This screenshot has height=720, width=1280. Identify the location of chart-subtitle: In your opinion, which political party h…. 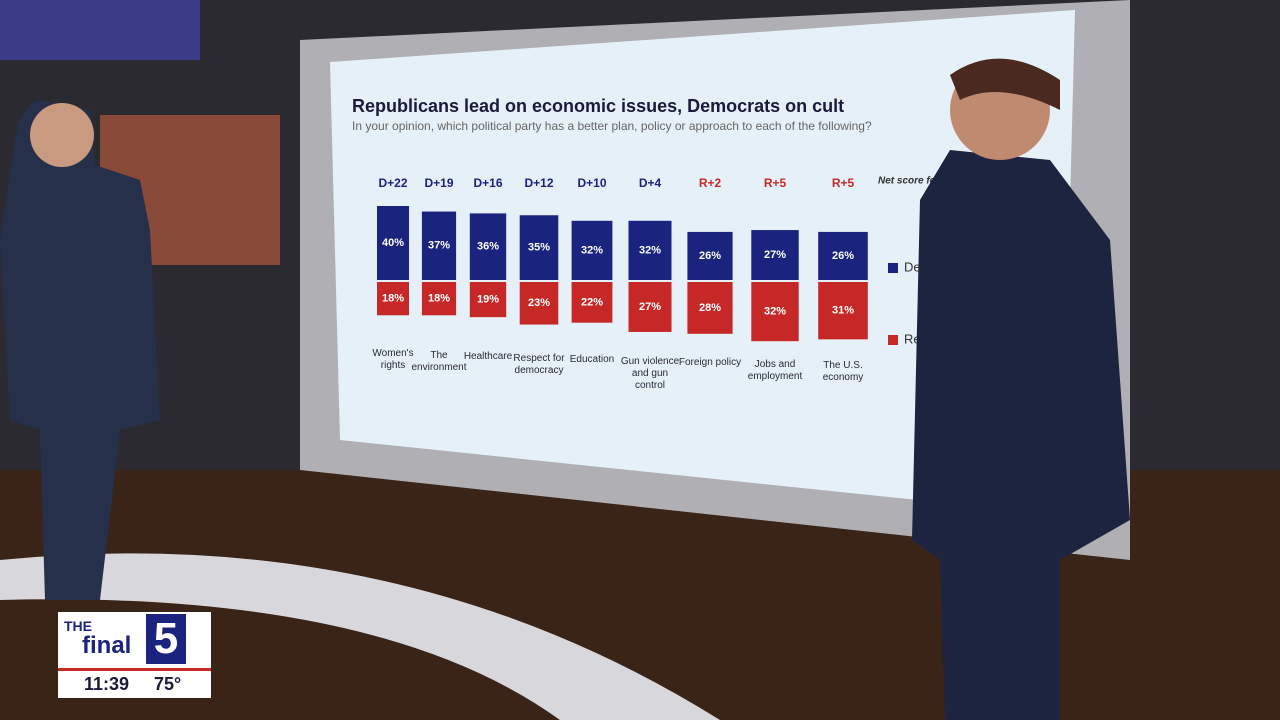
(612, 126).